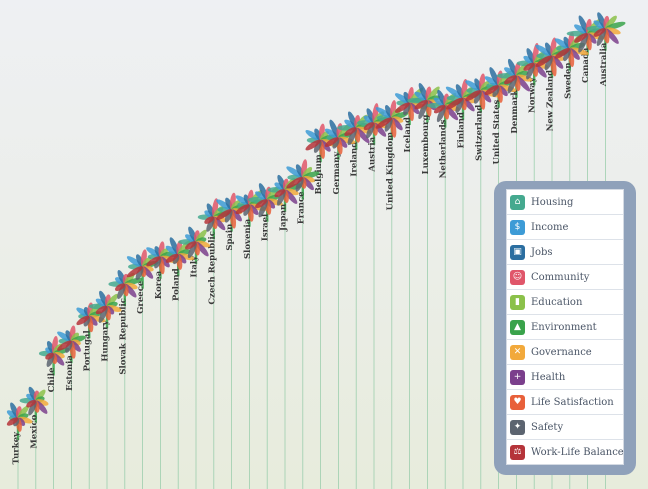  What do you see at coordinates (517, 377) in the screenshot?
I see `health-cross-icon: +` at bounding box center [517, 377].